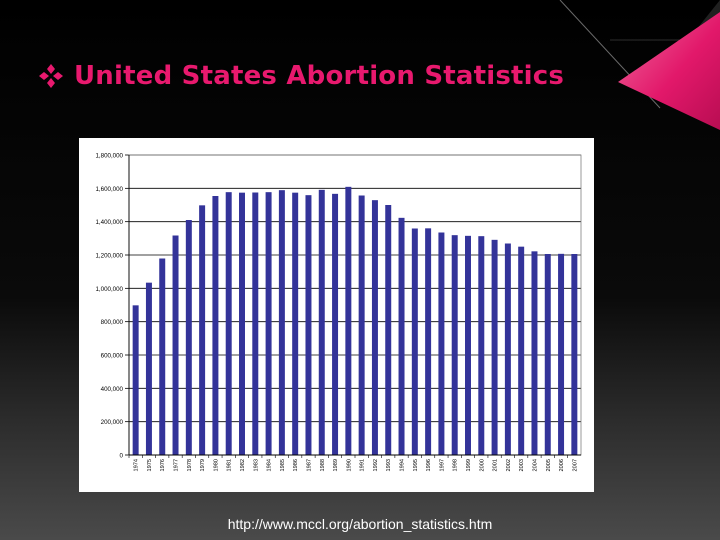 The width and height of the screenshot is (720, 540). What do you see at coordinates (109, 189) in the screenshot?
I see `y-tick-label: 1,600,000` at bounding box center [109, 189].